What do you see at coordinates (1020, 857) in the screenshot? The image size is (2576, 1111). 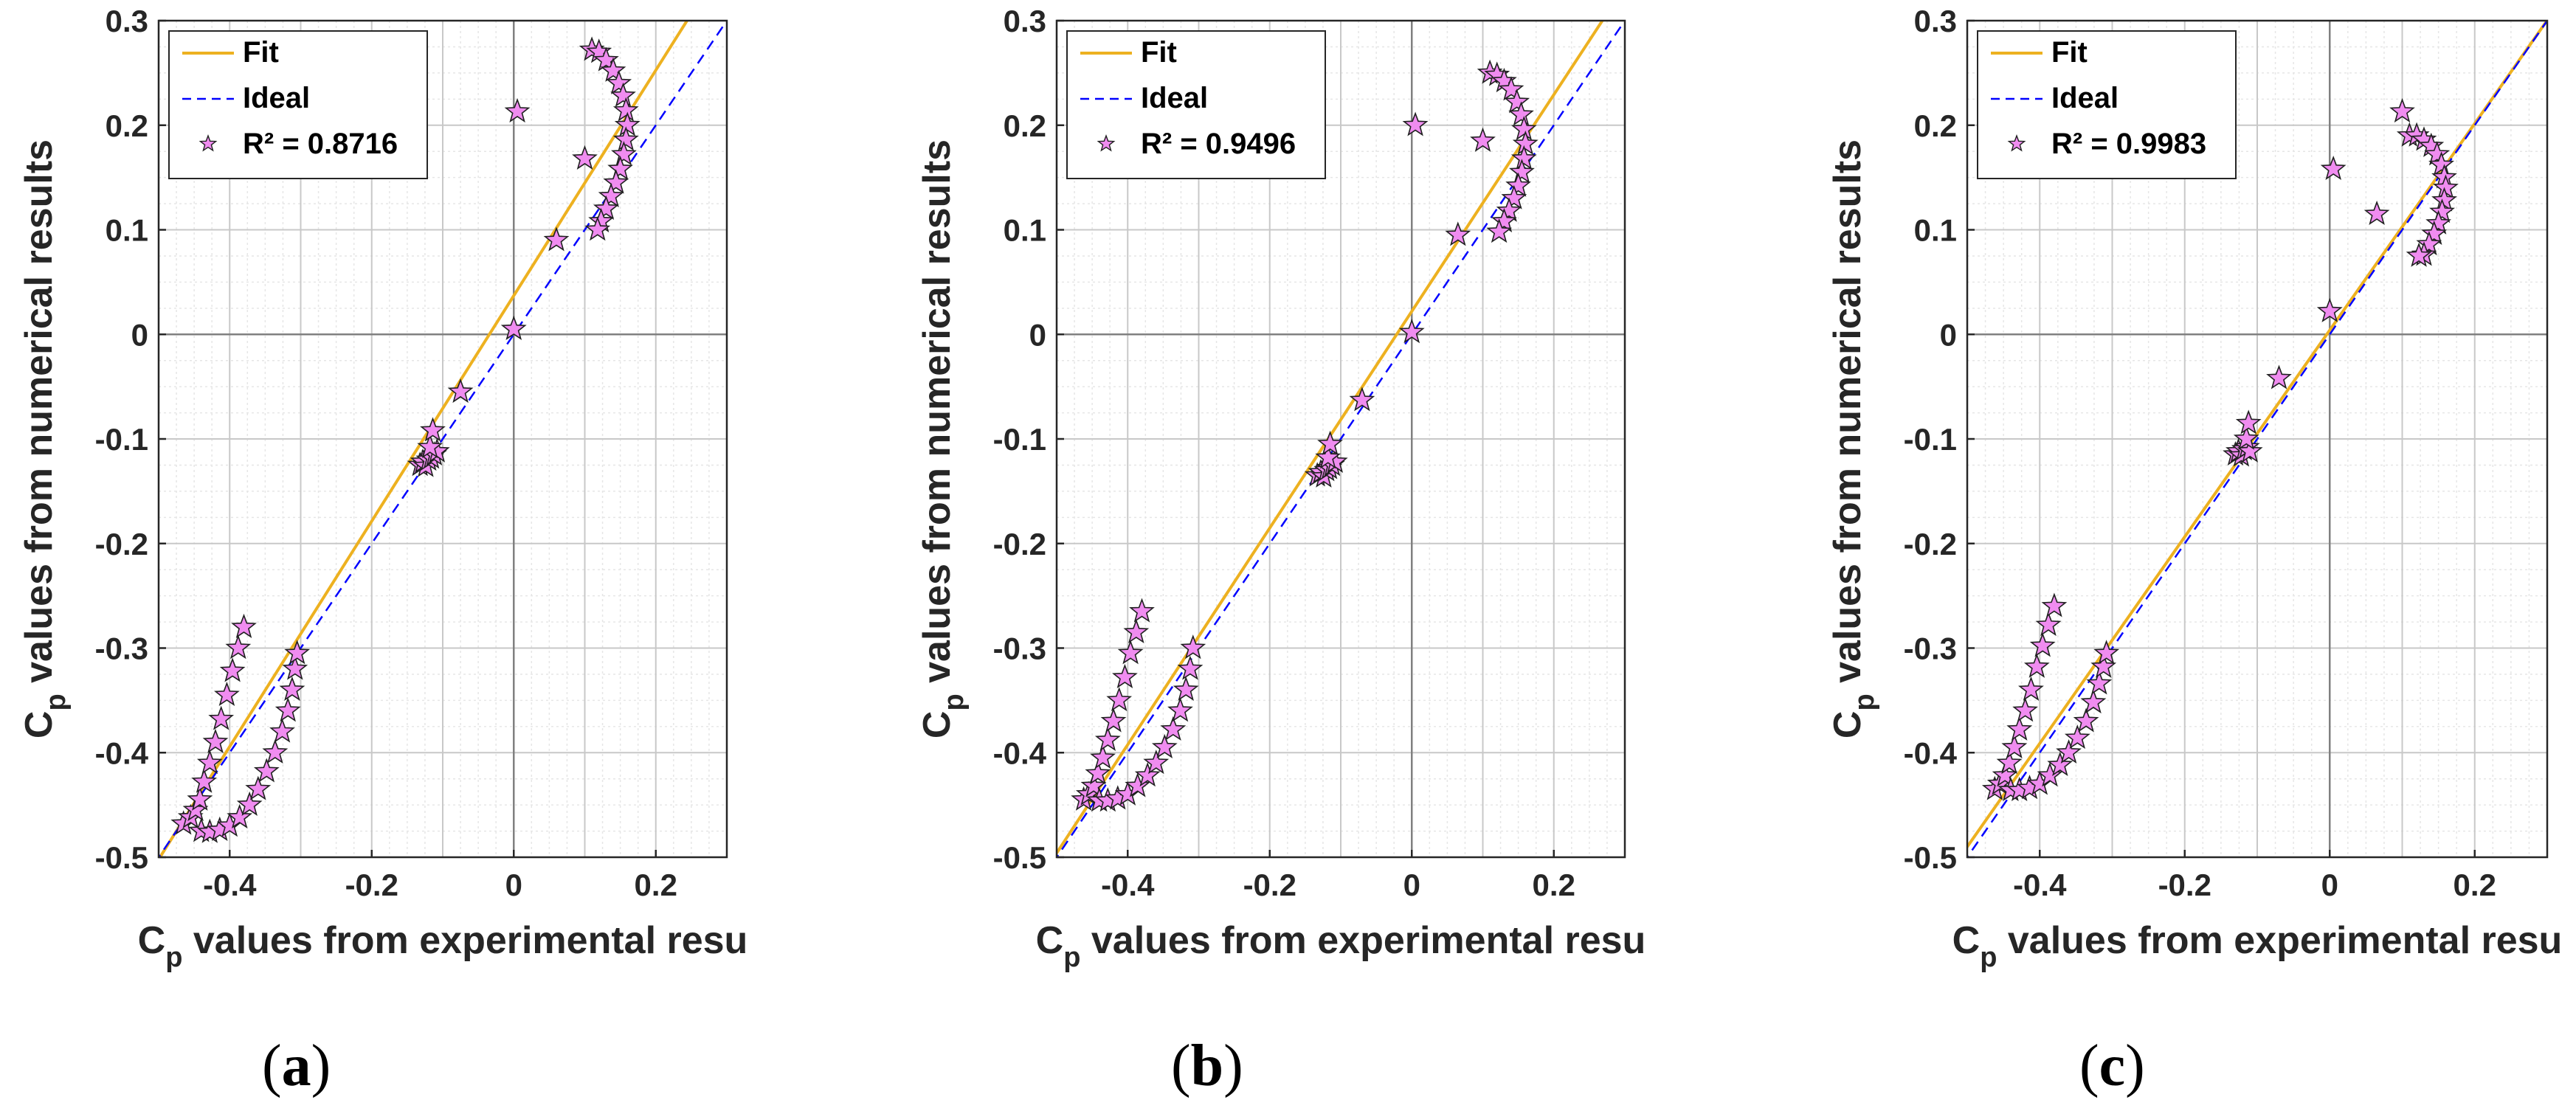 I see `y-tick-label: -0.5` at bounding box center [1020, 857].